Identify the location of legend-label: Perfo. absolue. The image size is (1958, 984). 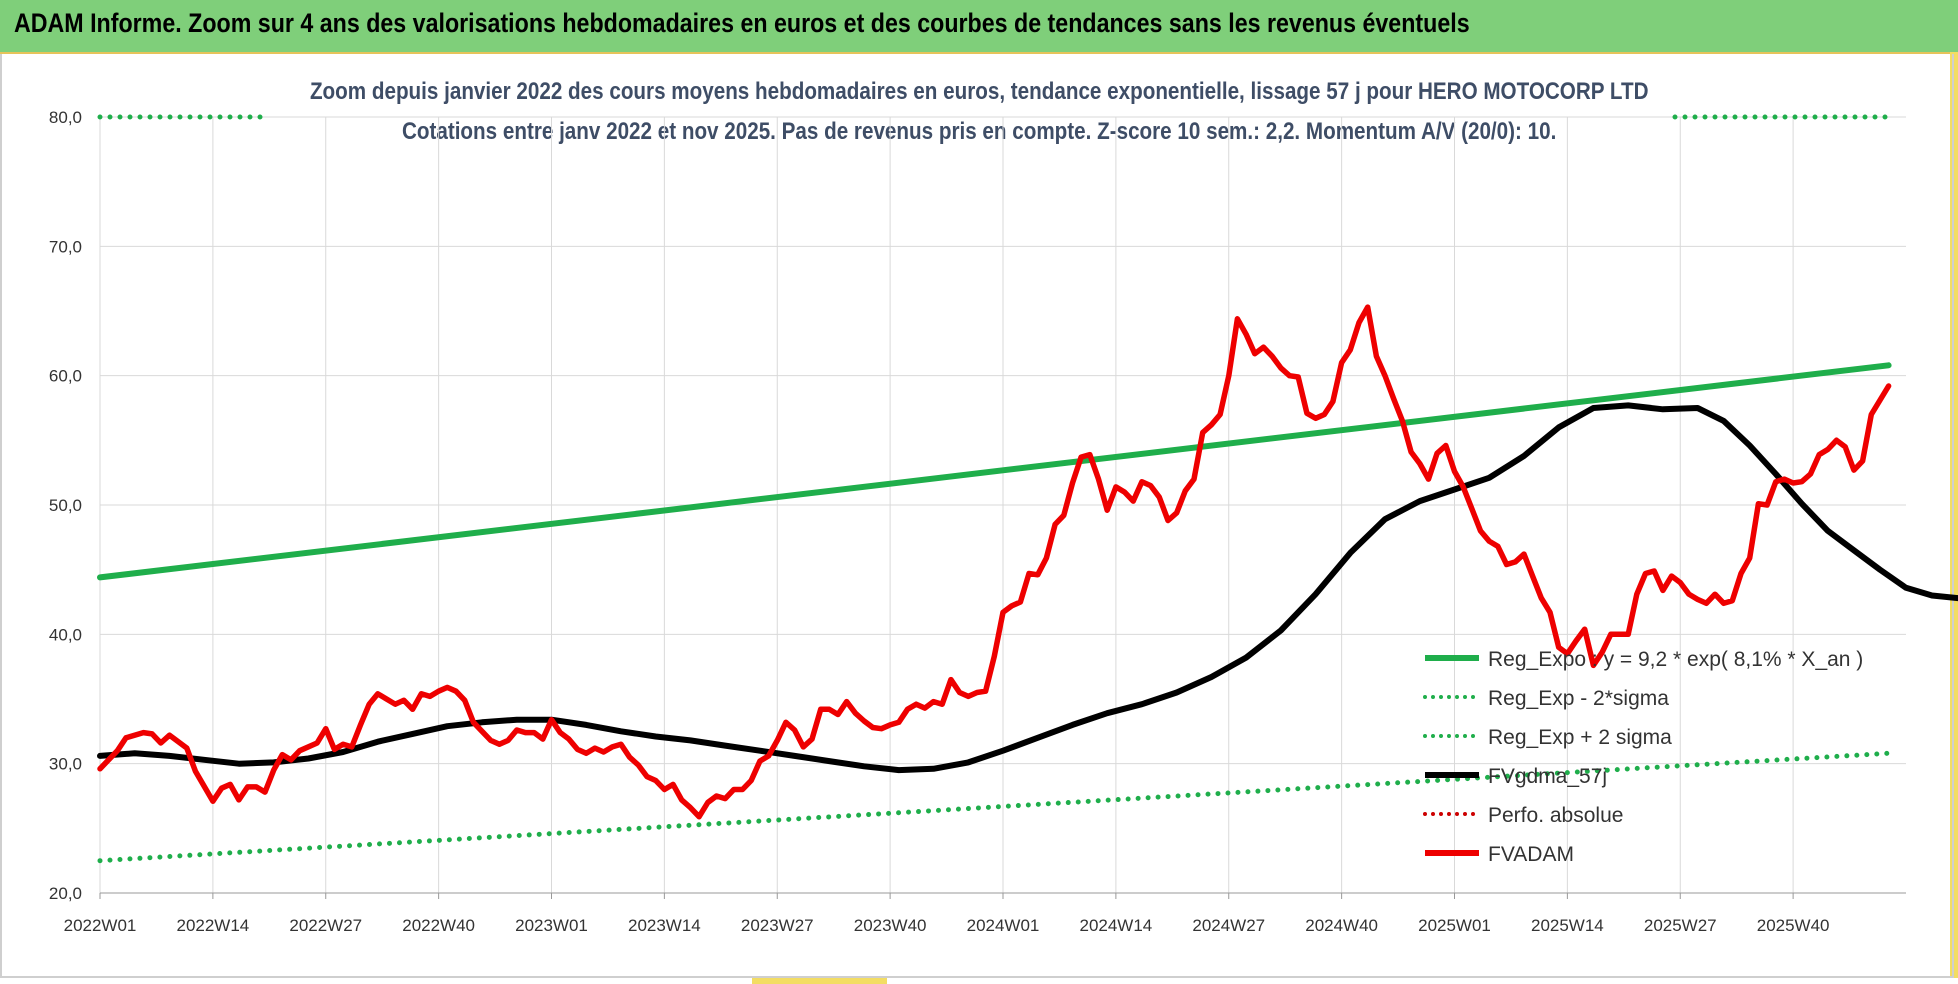
(1555, 815).